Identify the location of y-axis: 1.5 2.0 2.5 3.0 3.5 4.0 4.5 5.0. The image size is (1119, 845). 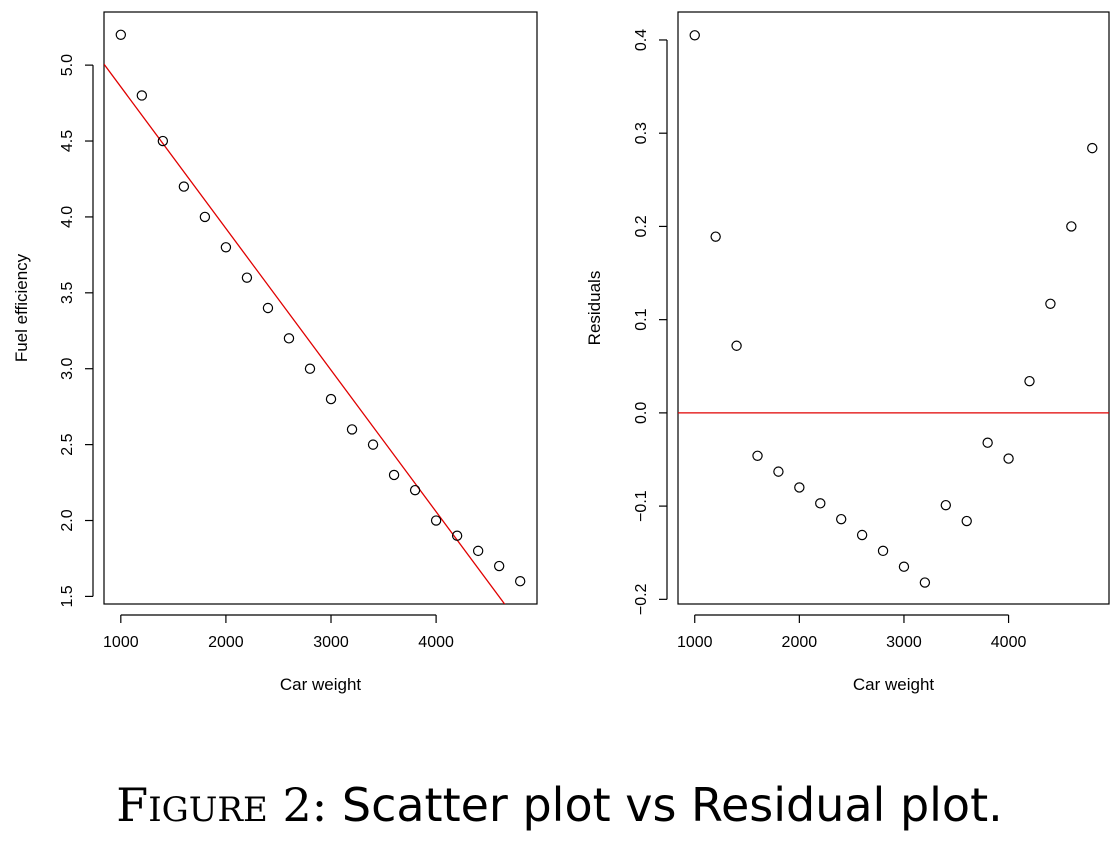
(76, 331).